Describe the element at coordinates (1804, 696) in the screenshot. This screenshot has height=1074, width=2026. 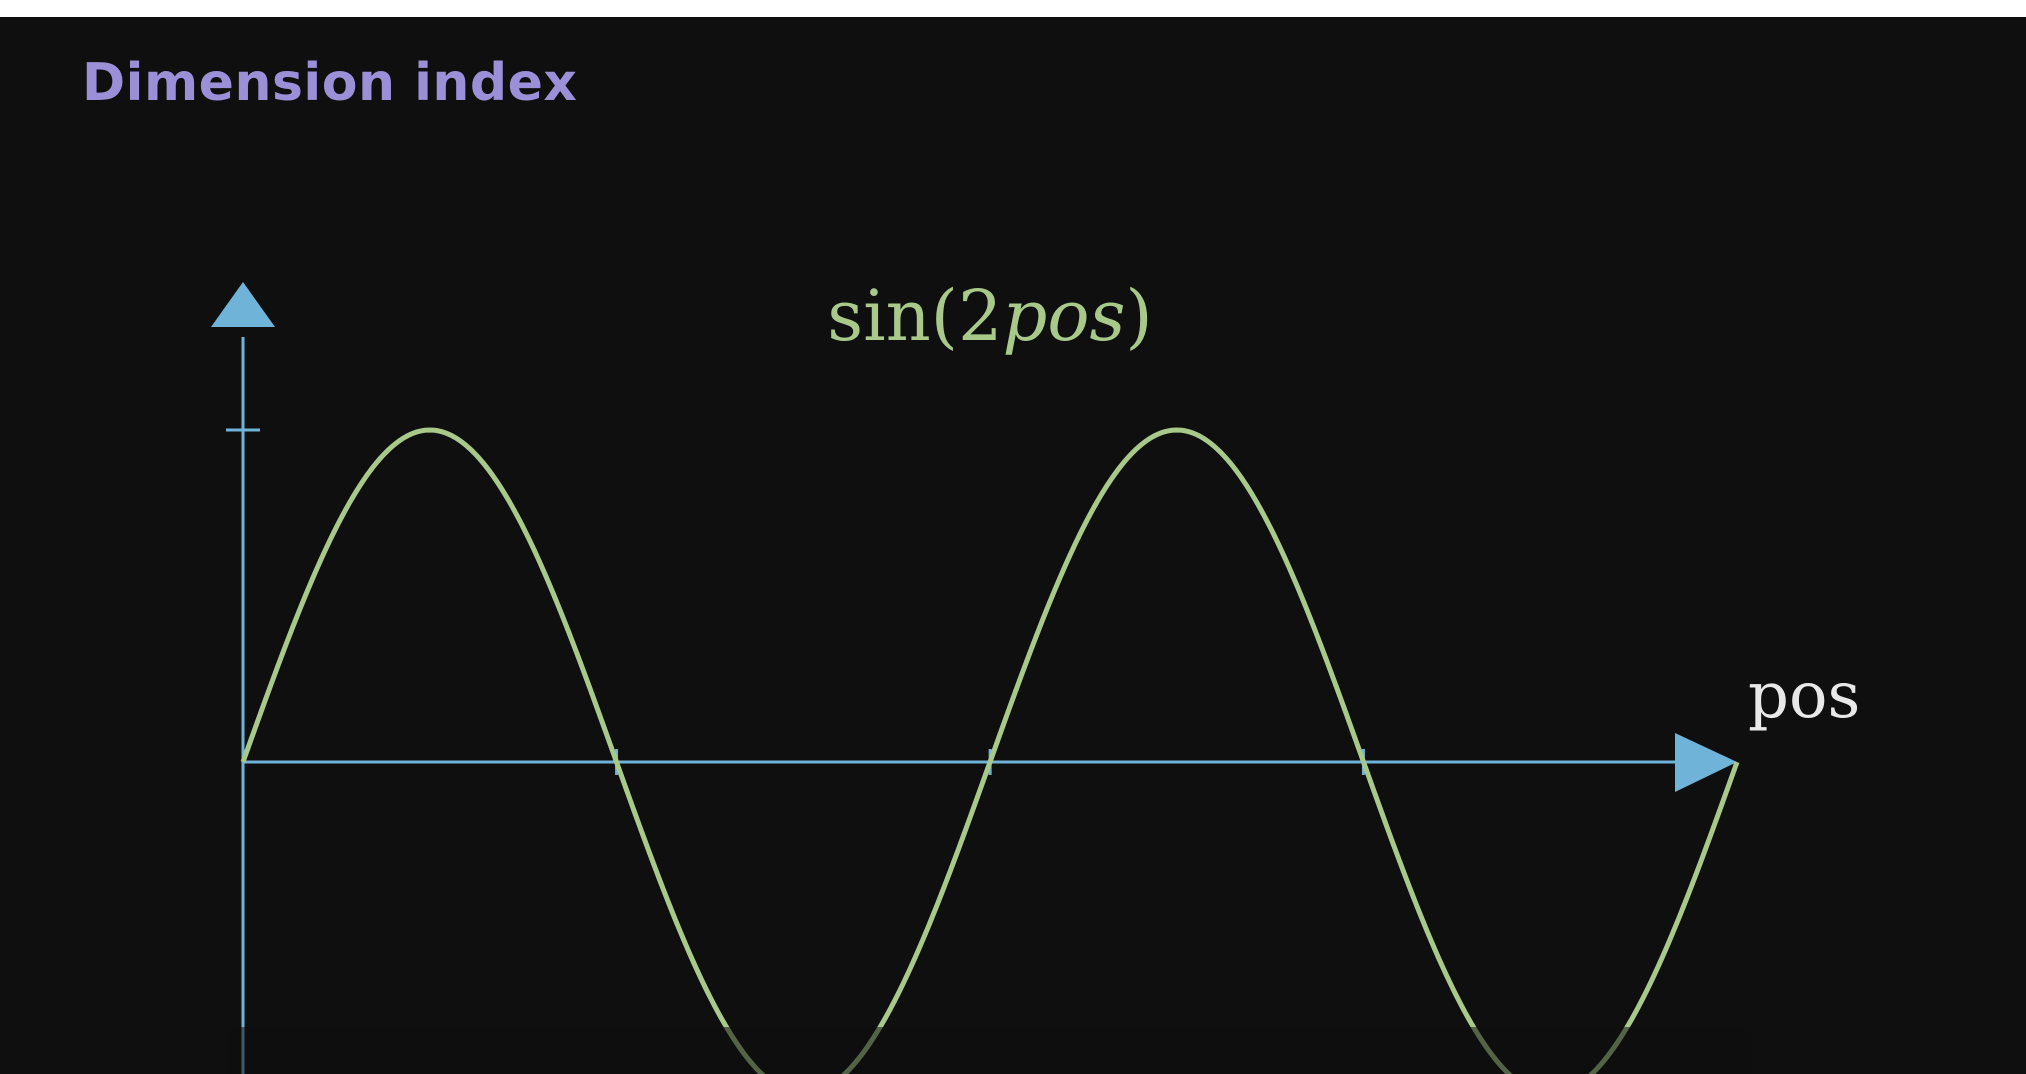
I see `x-axis-label: pos` at that location.